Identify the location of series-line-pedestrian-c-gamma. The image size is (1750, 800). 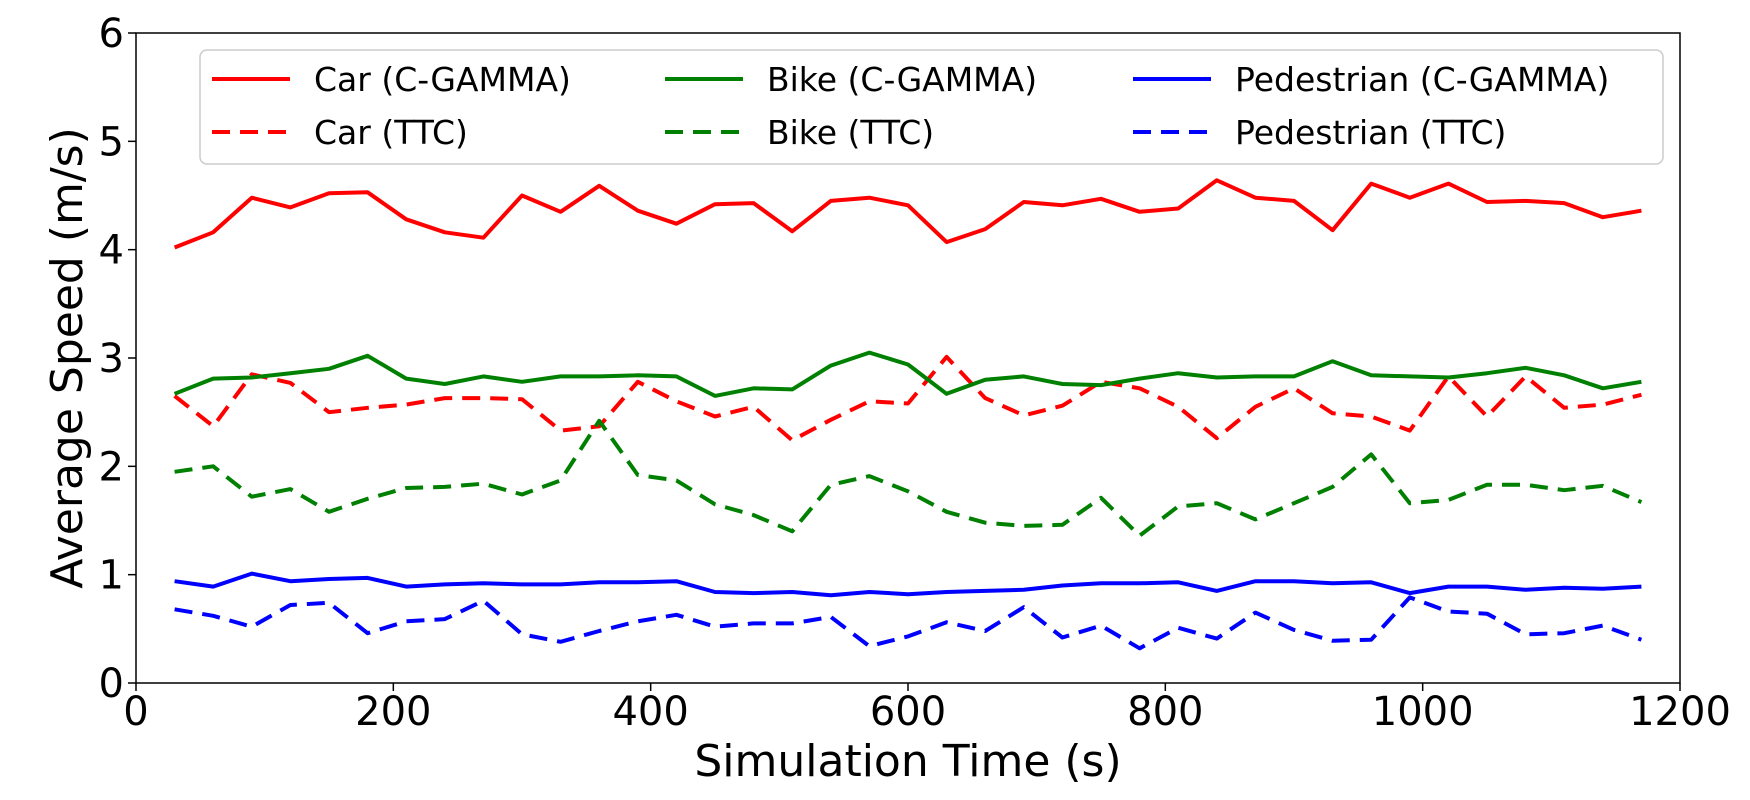
(908, 584).